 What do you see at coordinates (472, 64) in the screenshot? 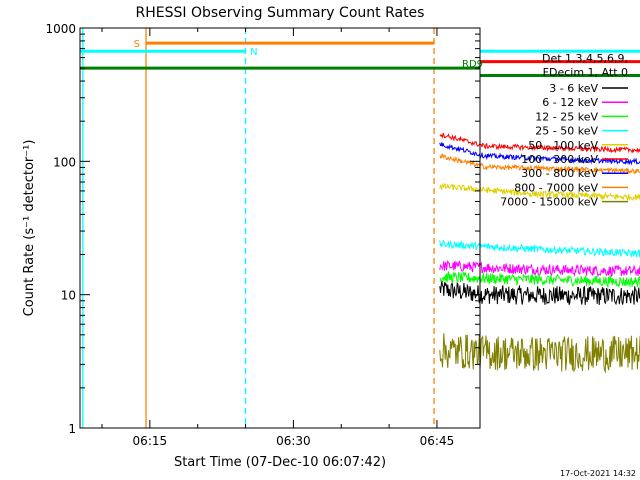
I see `flag-label-rd9: RD9` at bounding box center [472, 64].